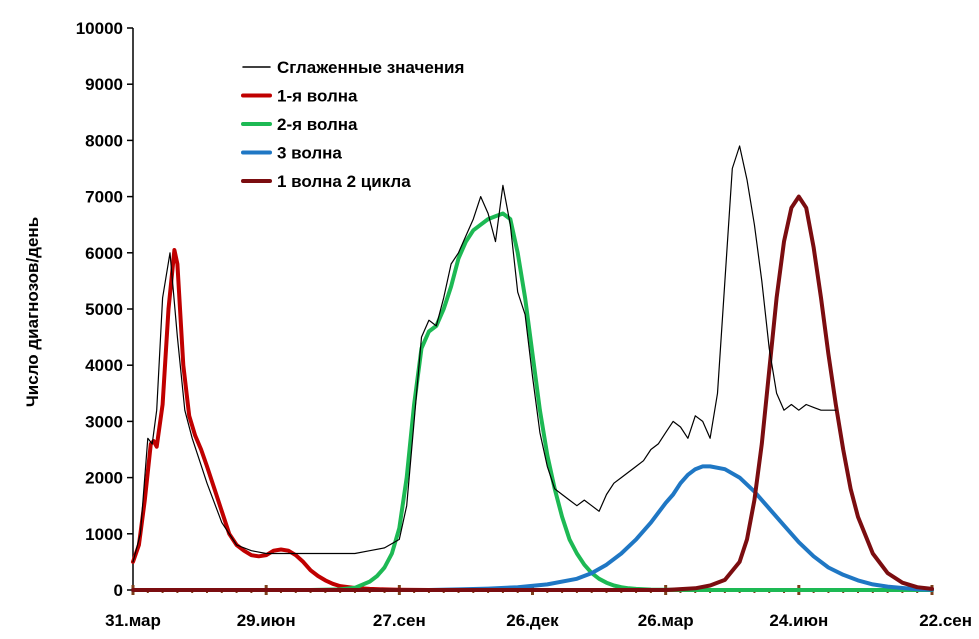 This screenshot has height=639, width=979. I want to click on x-tick-label-4: 26.мар, so click(666, 620).